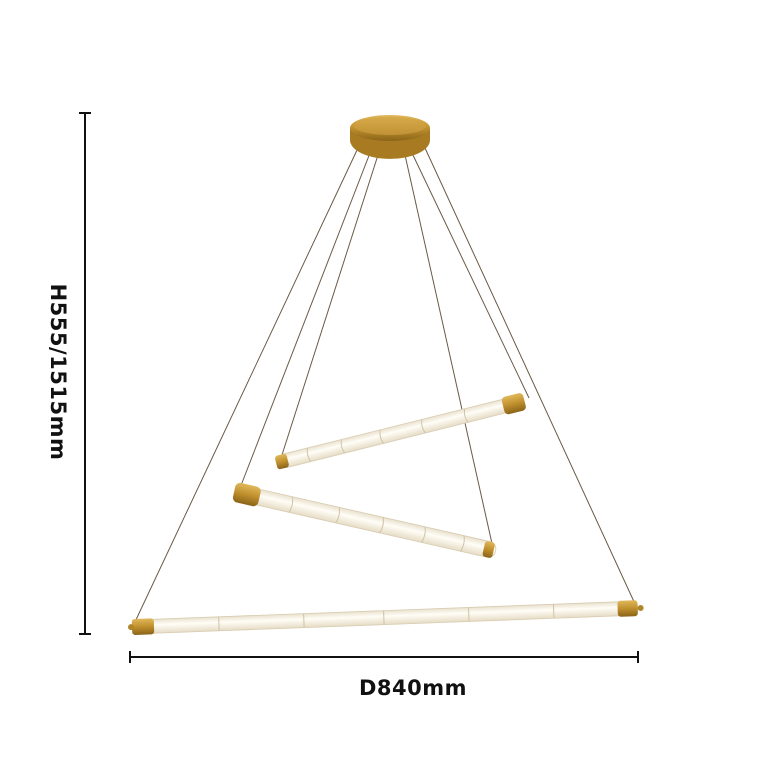  What do you see at coordinates (85, 373) in the screenshot?
I see `height-dimension-line` at bounding box center [85, 373].